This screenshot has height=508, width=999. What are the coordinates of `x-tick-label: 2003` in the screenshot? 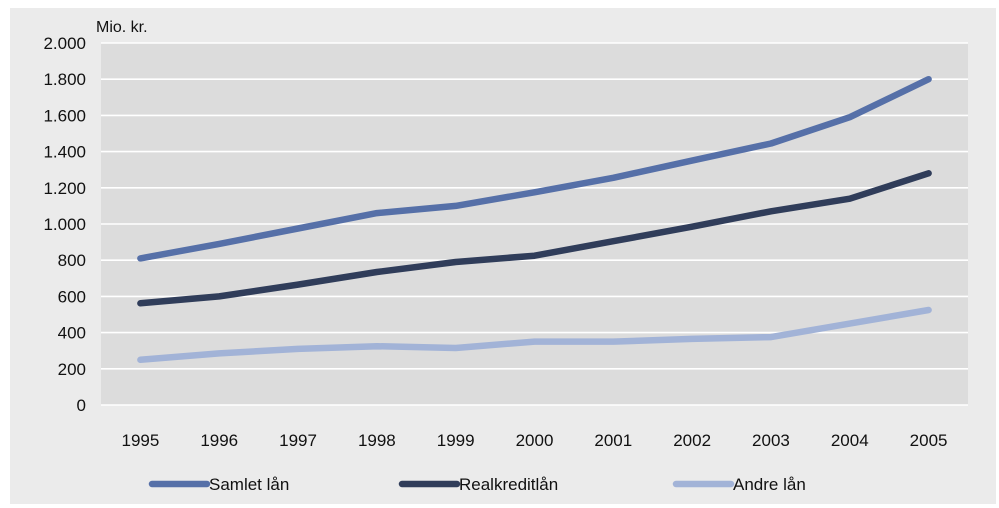 It's located at (771, 440).